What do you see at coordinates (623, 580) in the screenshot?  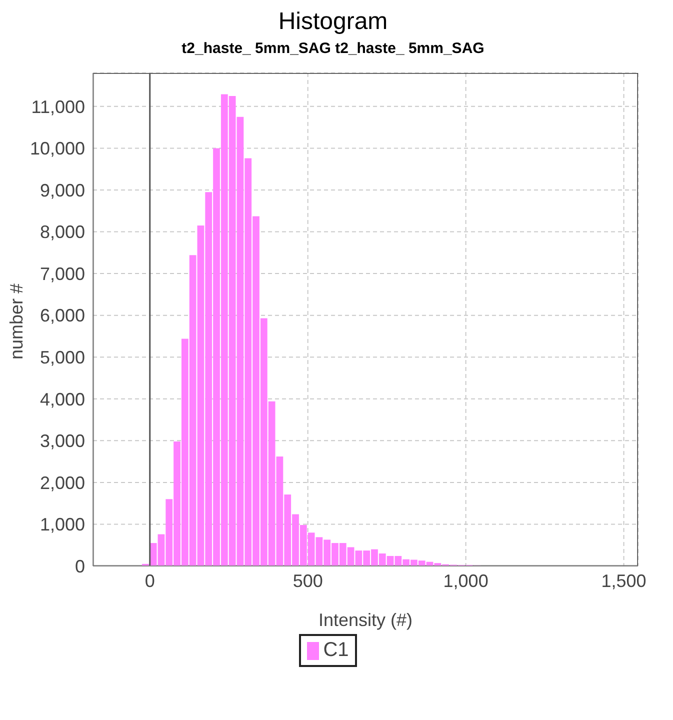 I see `x-tick-label: 1,500` at bounding box center [623, 580].